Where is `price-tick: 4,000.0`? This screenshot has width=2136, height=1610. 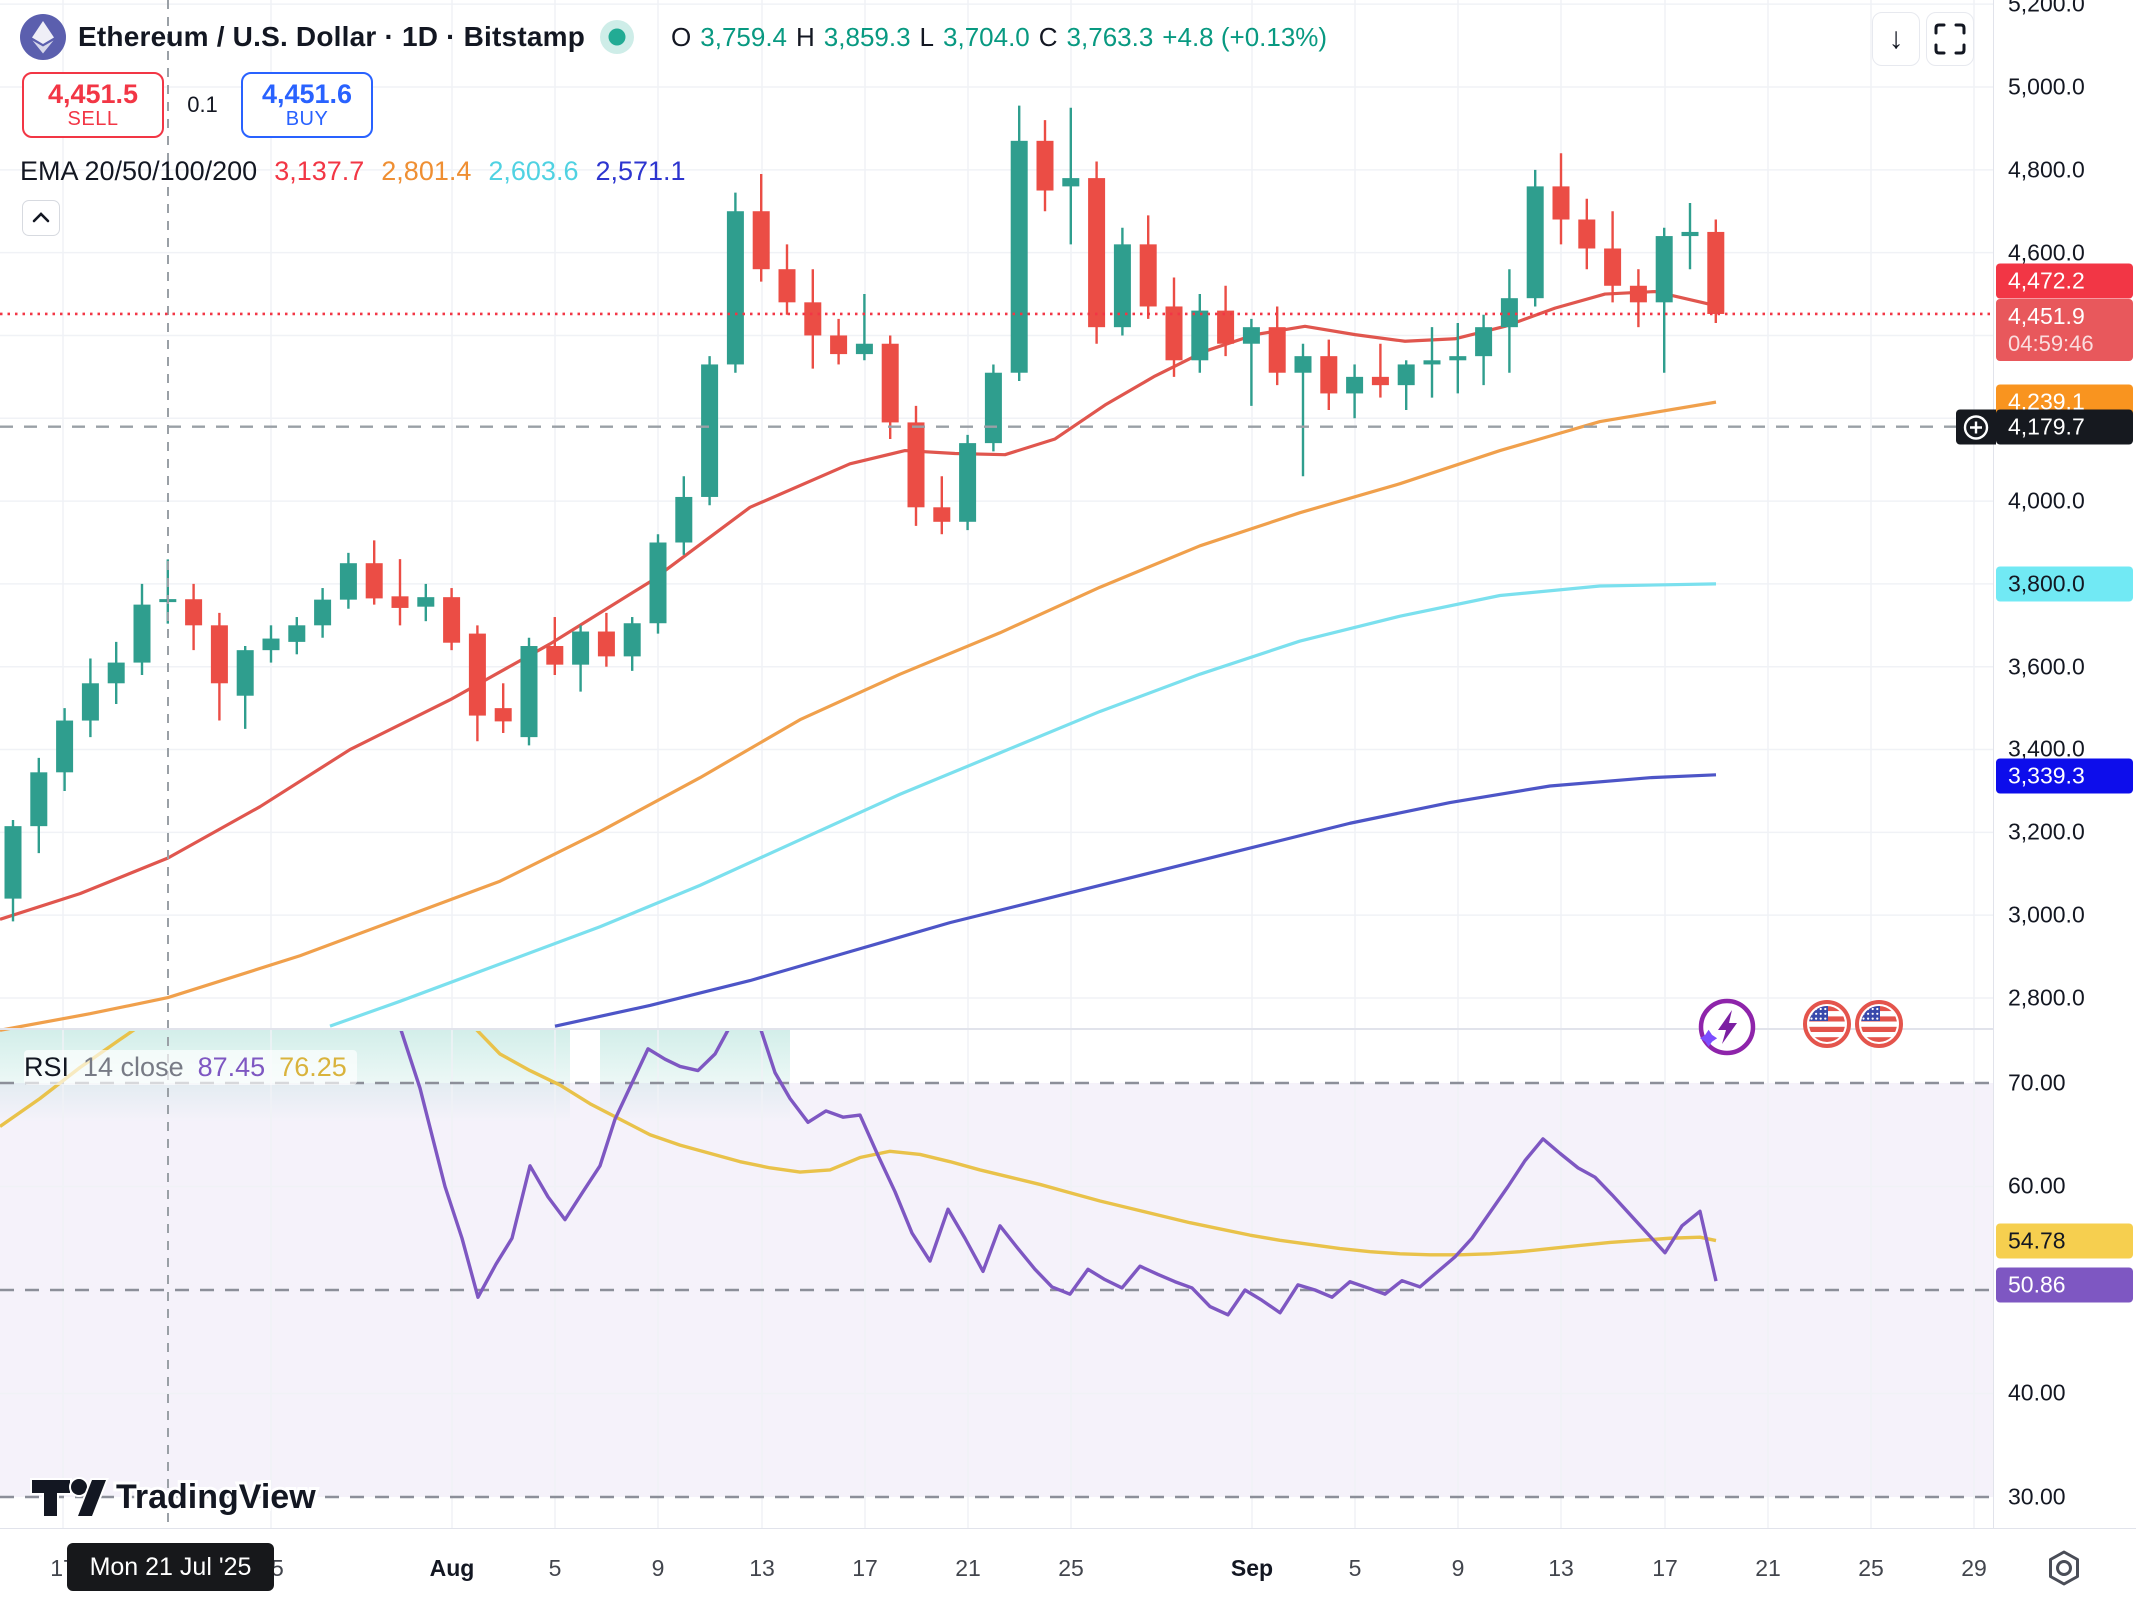 price-tick: 4,000.0 is located at coordinates (2046, 500).